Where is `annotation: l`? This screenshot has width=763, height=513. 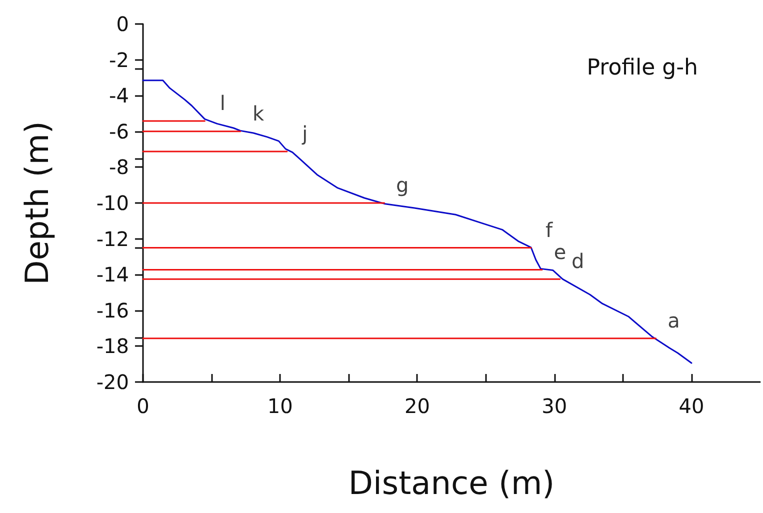
annotation: l is located at coordinates (223, 103).